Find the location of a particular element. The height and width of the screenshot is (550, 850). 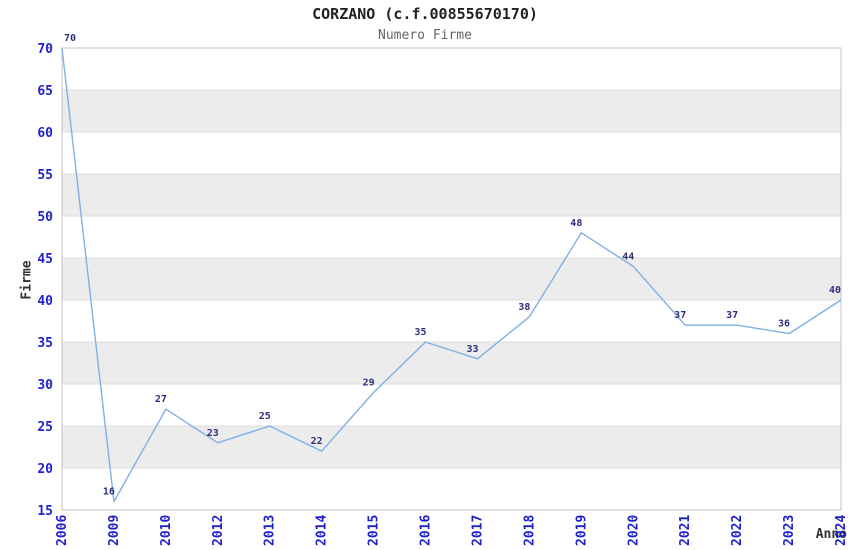

x-tick-label: 2020 is located at coordinates (633, 530).